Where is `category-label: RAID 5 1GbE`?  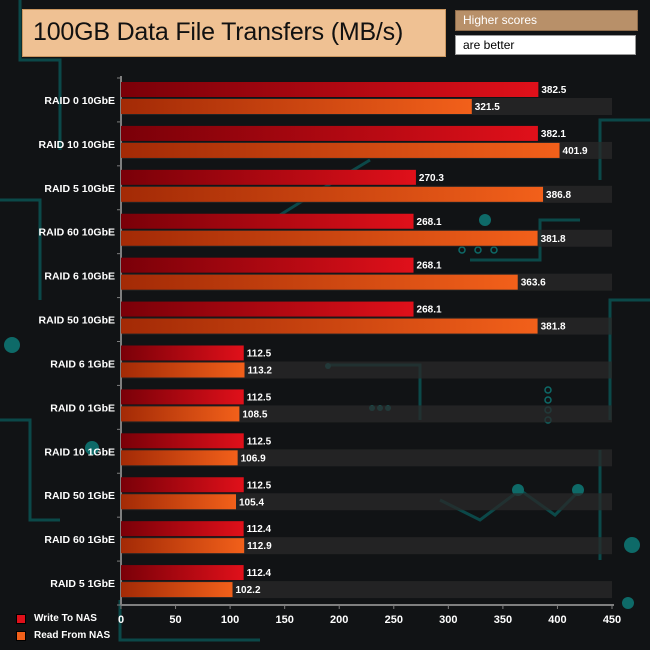 category-label: RAID 5 1GbE is located at coordinates (82, 584).